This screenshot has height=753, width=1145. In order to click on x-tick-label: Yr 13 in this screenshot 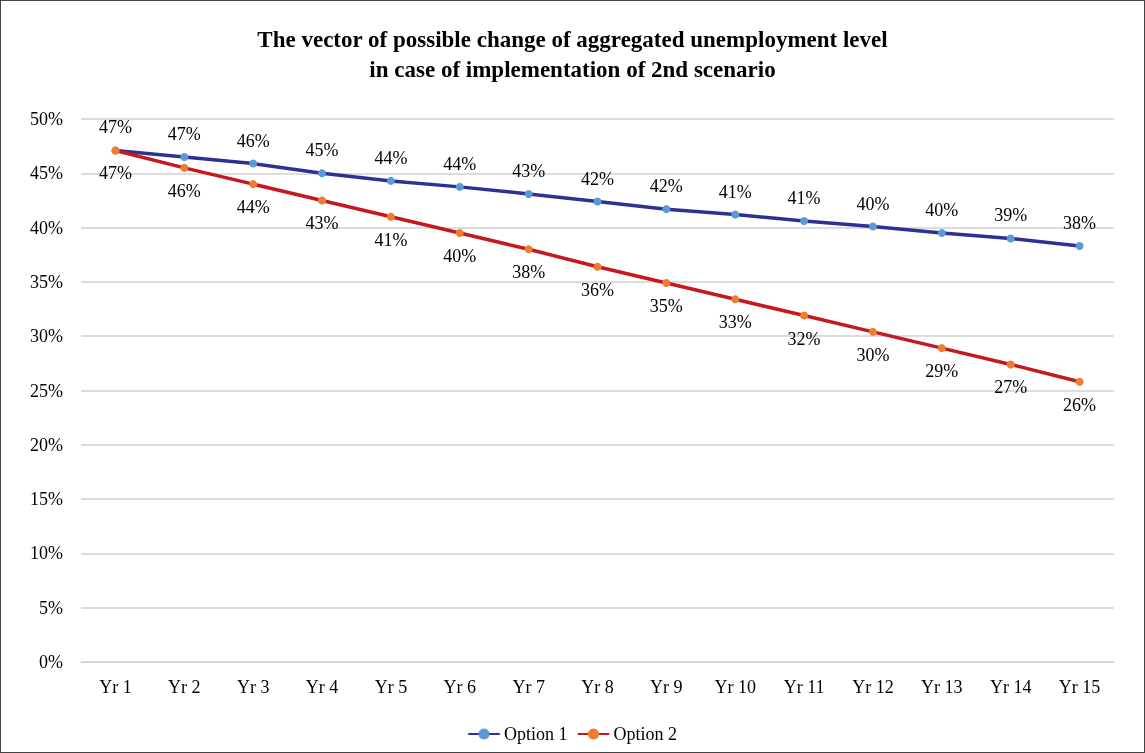, I will do `click(942, 687)`.